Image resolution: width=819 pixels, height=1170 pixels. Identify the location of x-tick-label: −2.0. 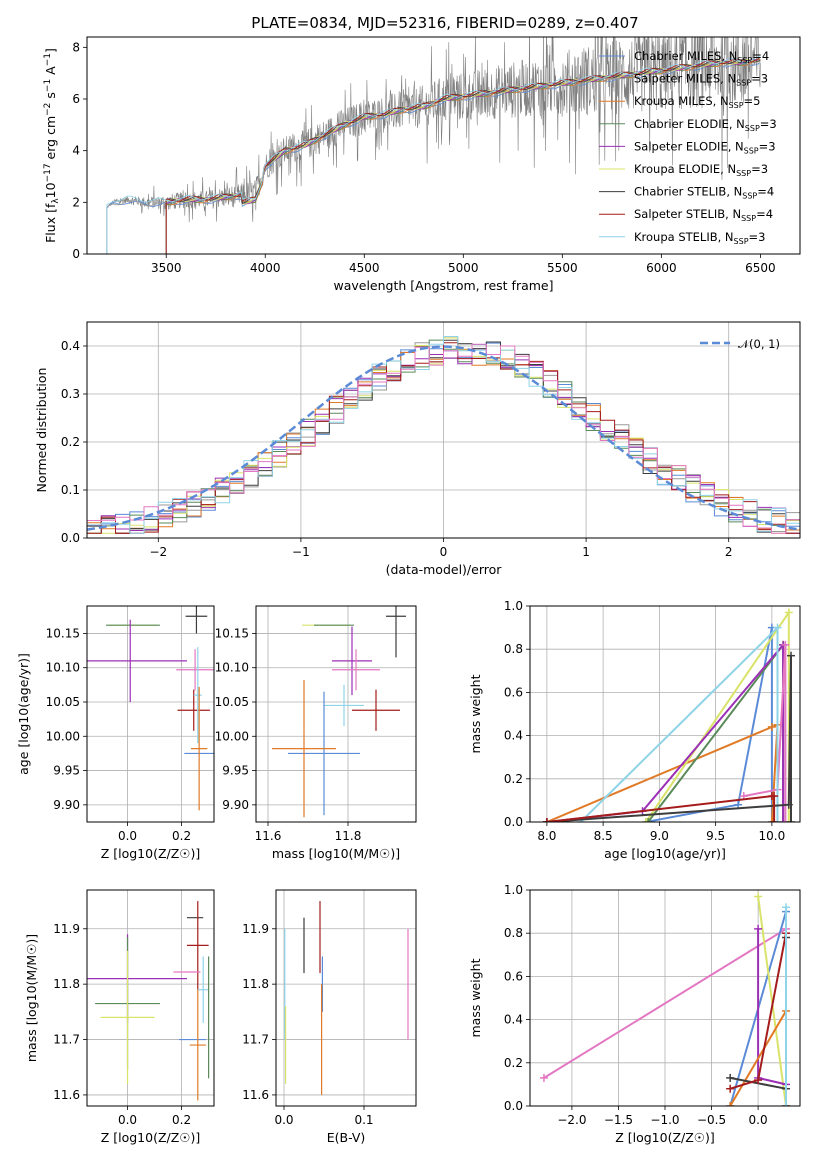
(571, 1120).